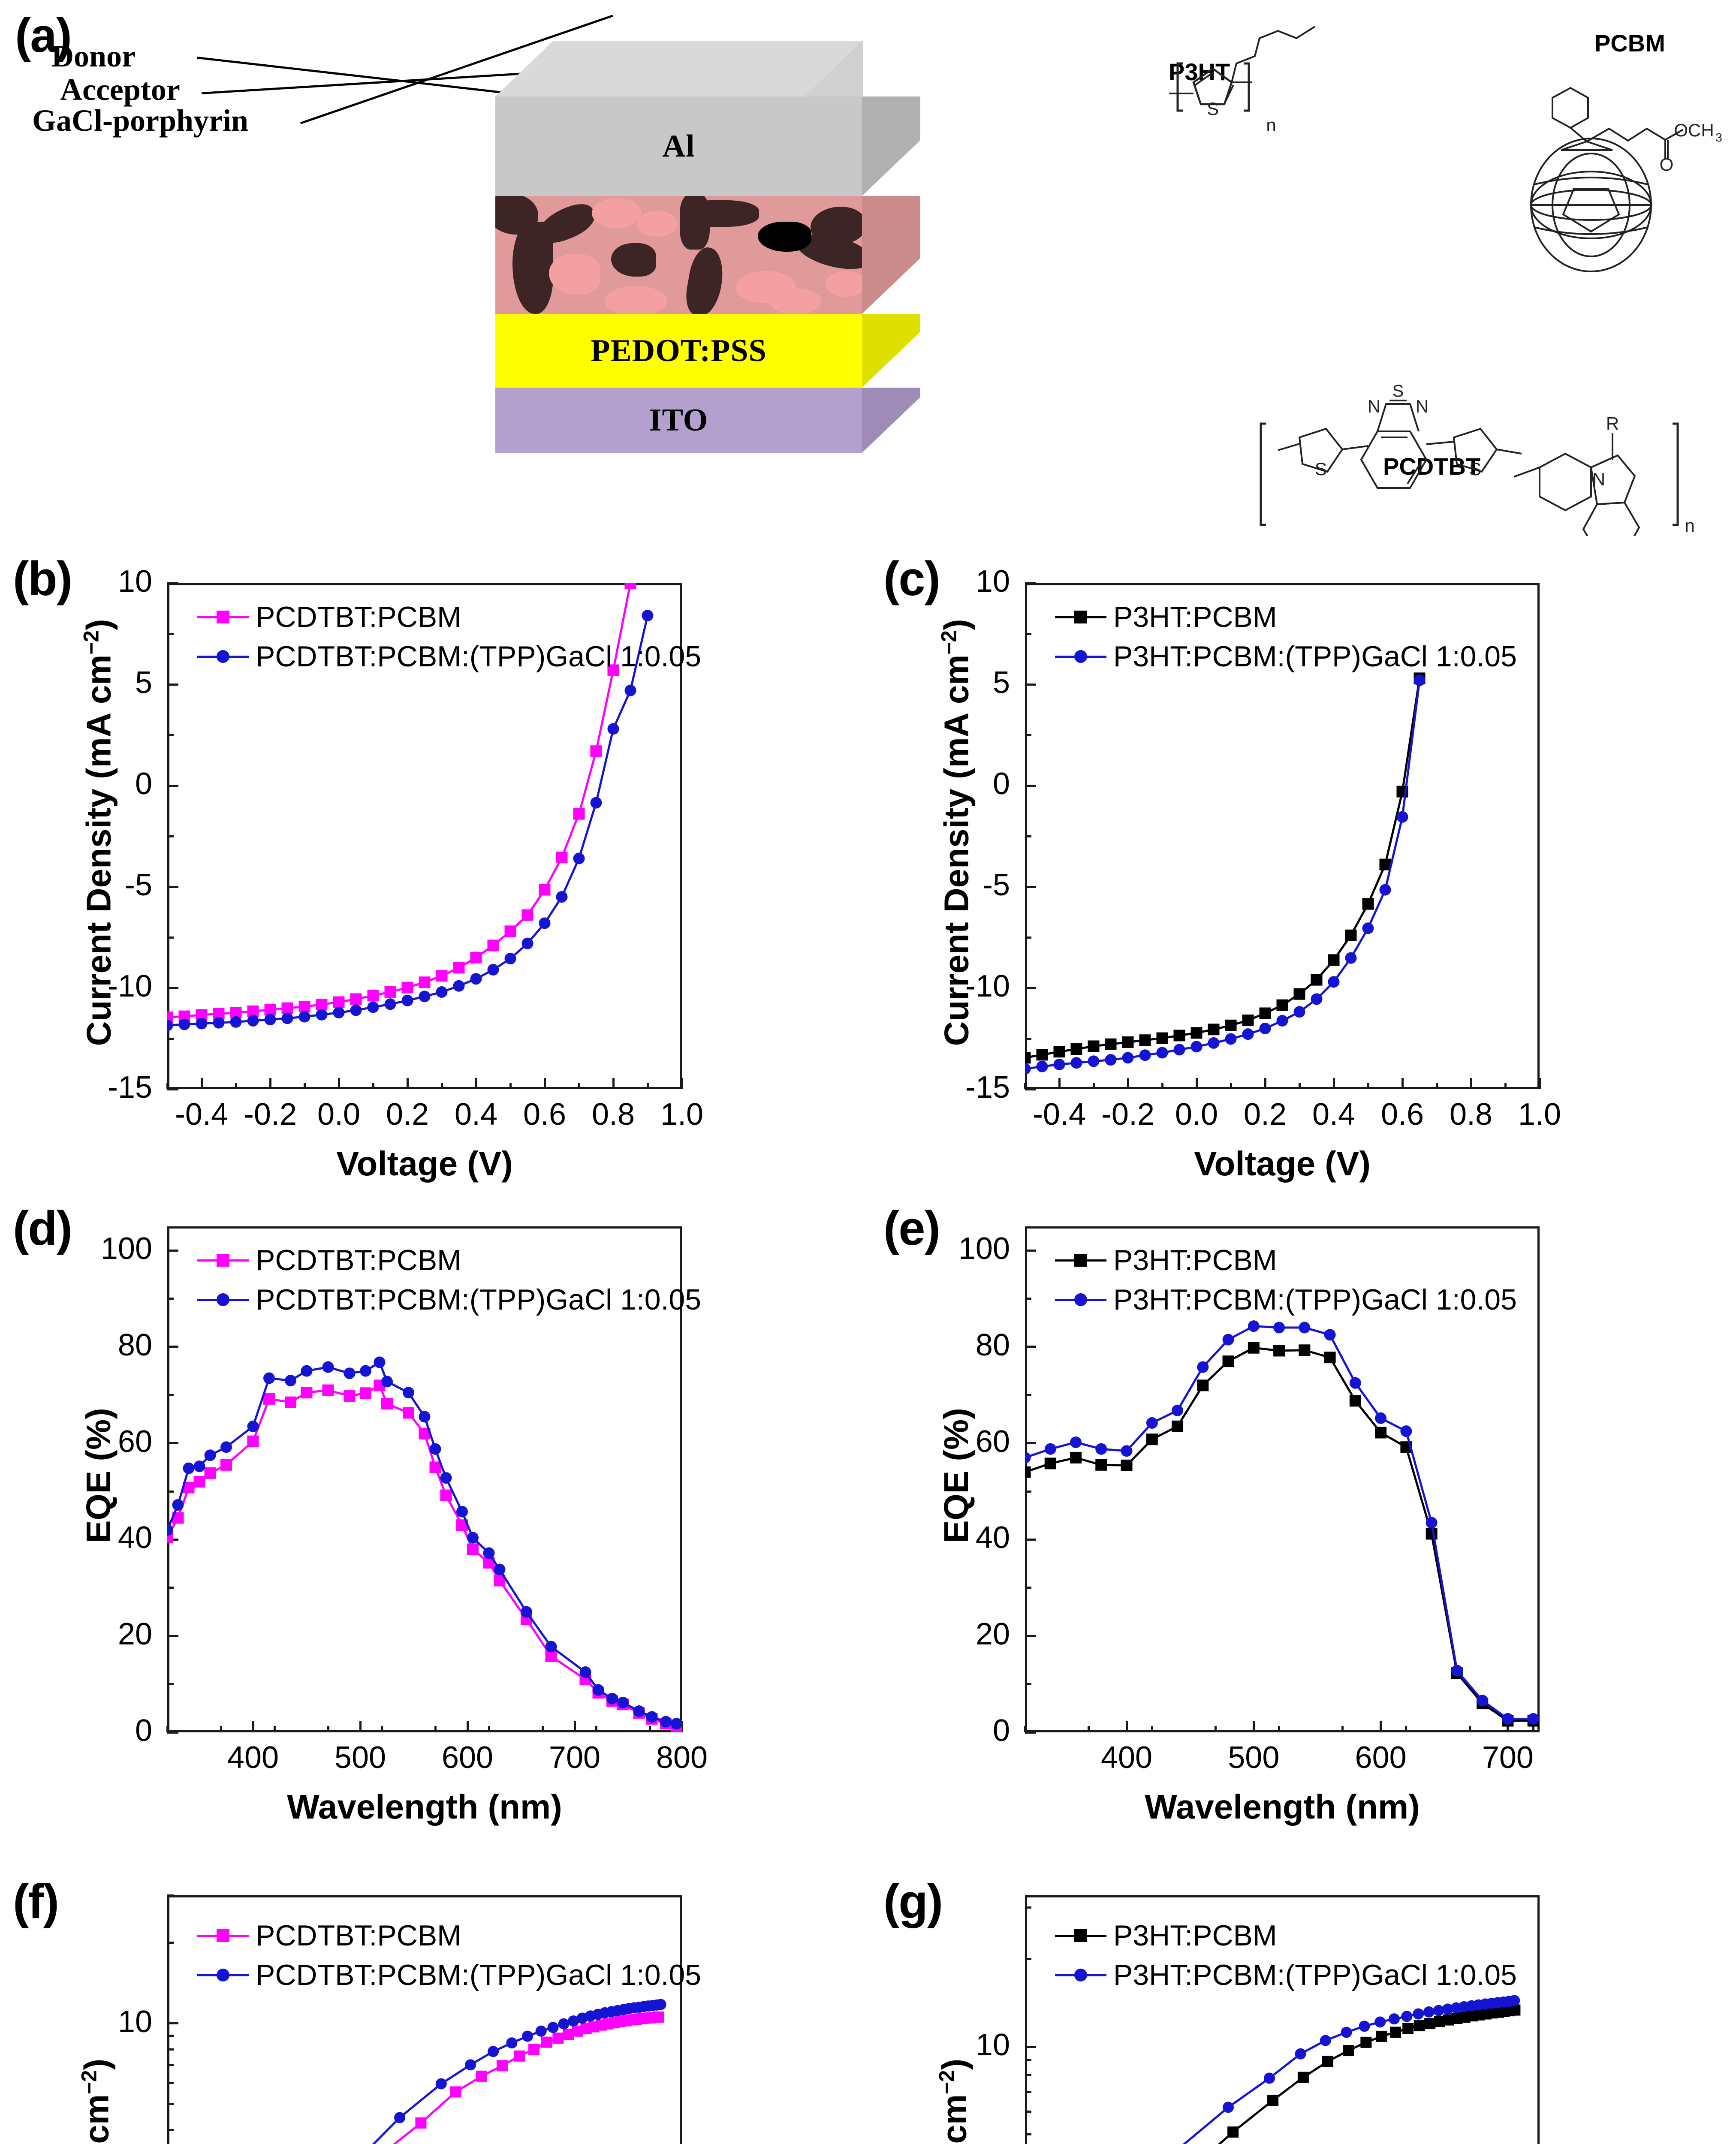 The height and width of the screenshot is (2144, 1736). Describe the element at coordinates (129, 1088) in the screenshot. I see `y-tick-label: -15` at that location.